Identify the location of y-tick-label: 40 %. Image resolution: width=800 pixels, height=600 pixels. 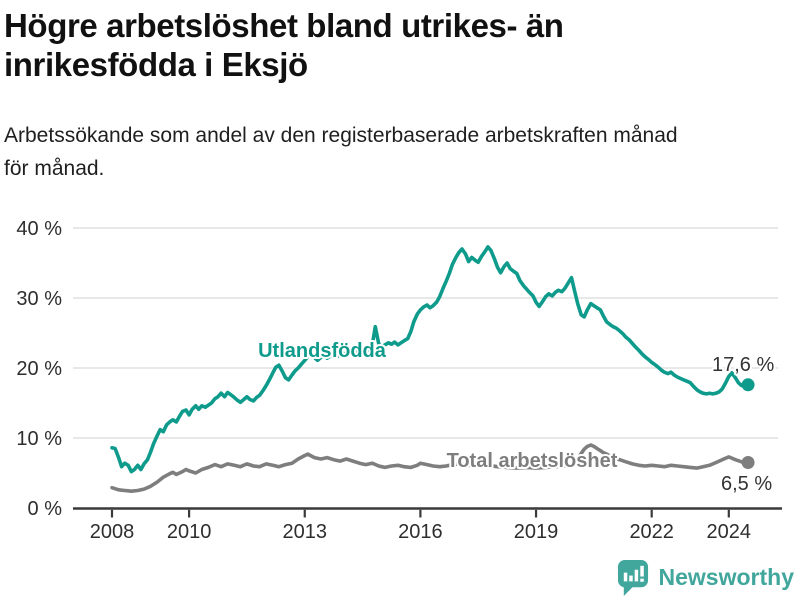
(39, 229).